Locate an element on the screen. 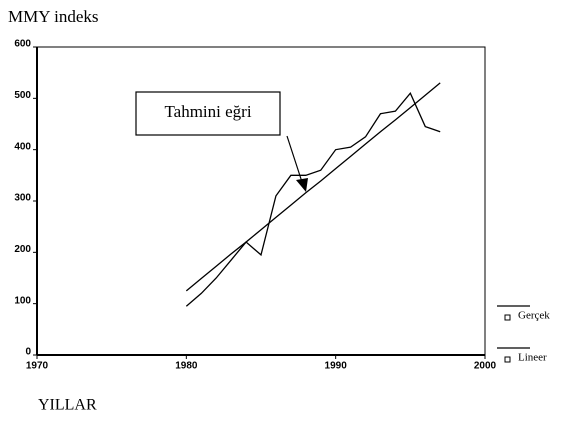 This screenshot has width=561, height=422. chart-title: MMY indeks is located at coordinates (53, 16).